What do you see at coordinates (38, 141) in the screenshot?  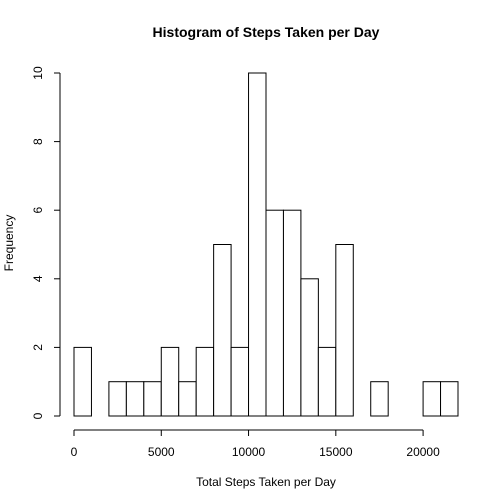 I see `y-tick-label: 8` at bounding box center [38, 141].